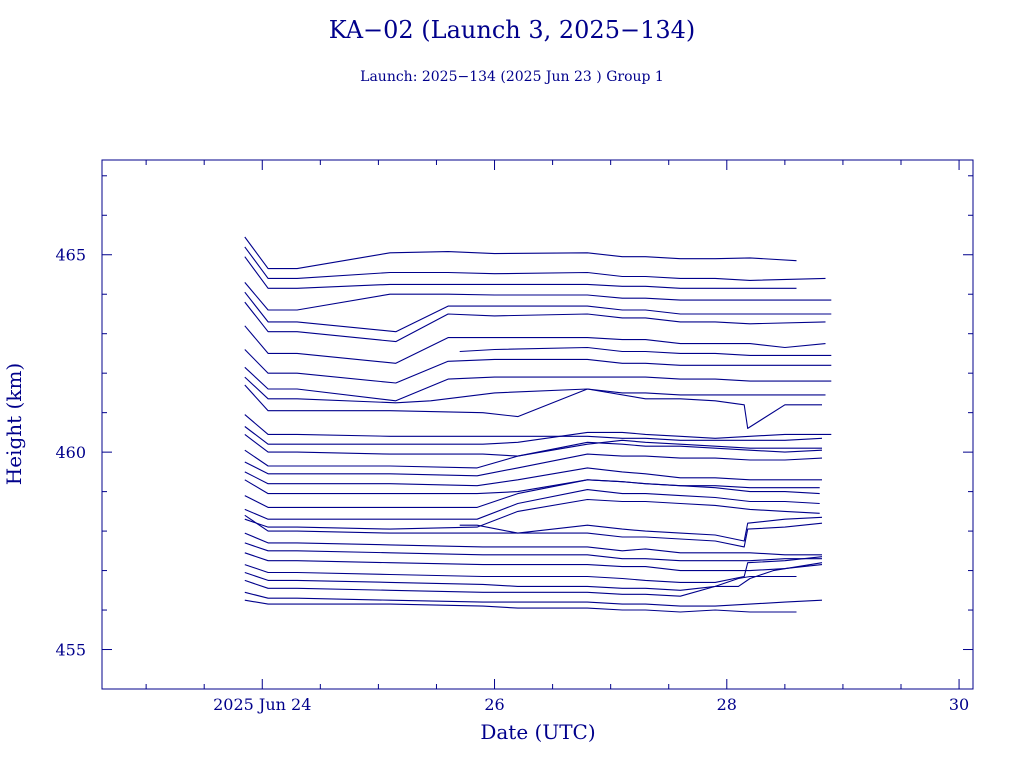  I want to click on x-axis-label: Date (UTC), so click(537, 732).